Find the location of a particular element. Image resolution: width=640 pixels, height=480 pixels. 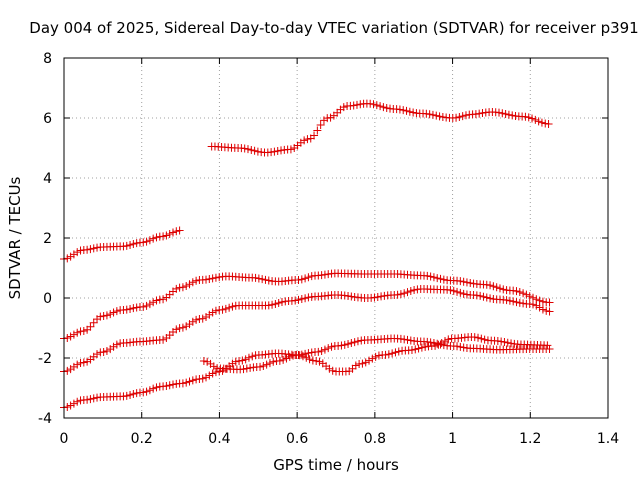

x-axis-label: GPS time / hours is located at coordinates (336, 465).